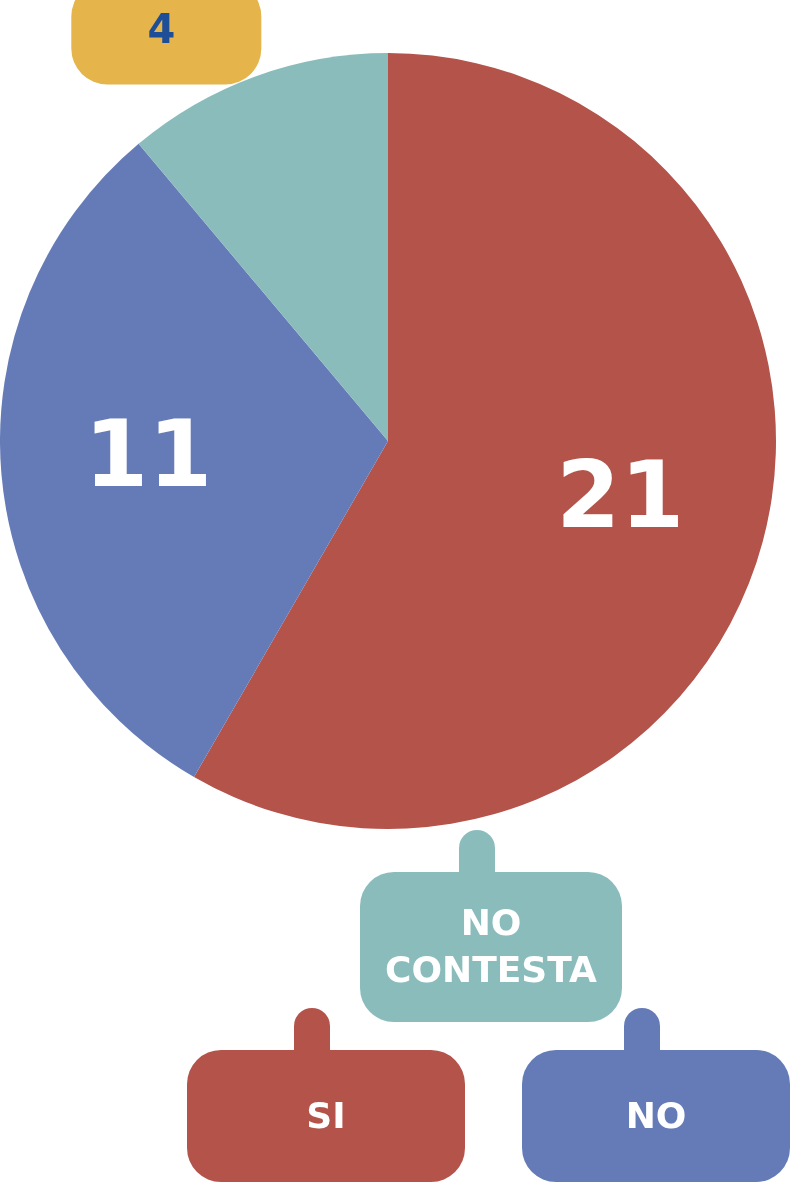 The image size is (802, 1189). I want to click on data-label: 4, so click(161, 28).